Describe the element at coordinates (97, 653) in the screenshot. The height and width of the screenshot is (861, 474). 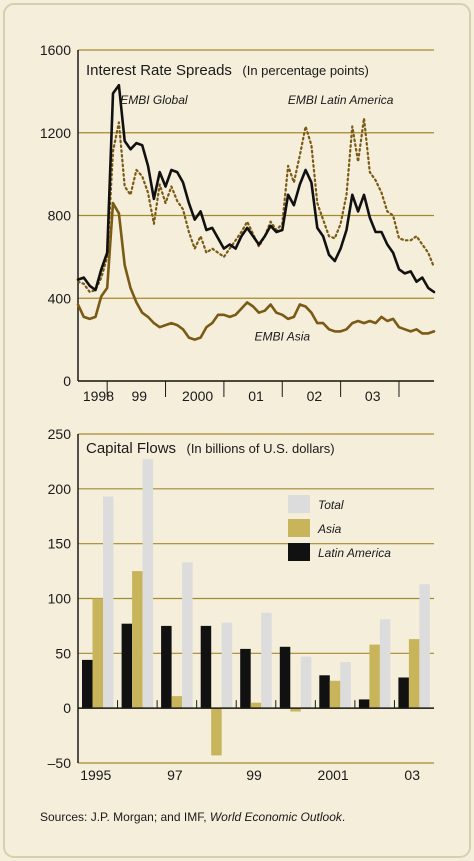
I see `bar-asia-1995` at that location.